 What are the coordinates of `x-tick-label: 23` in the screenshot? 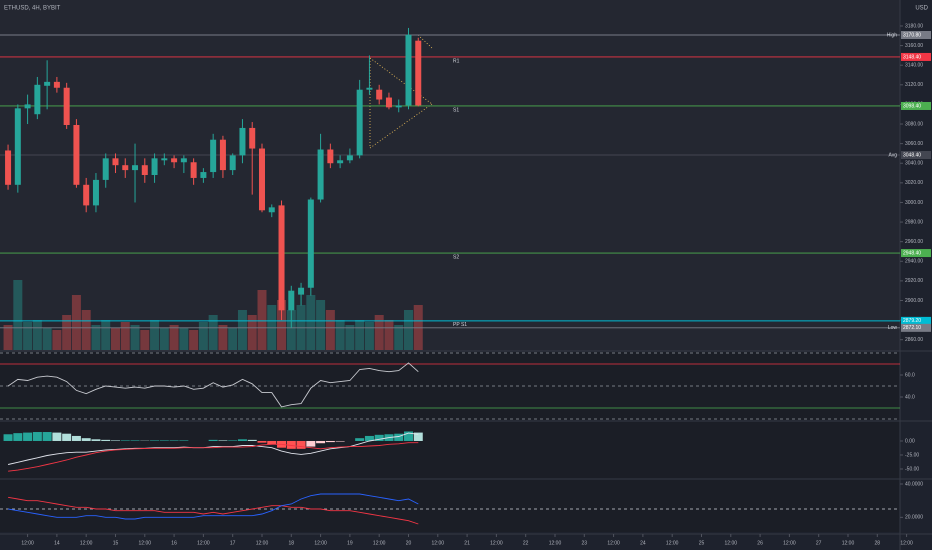 It's located at (585, 543).